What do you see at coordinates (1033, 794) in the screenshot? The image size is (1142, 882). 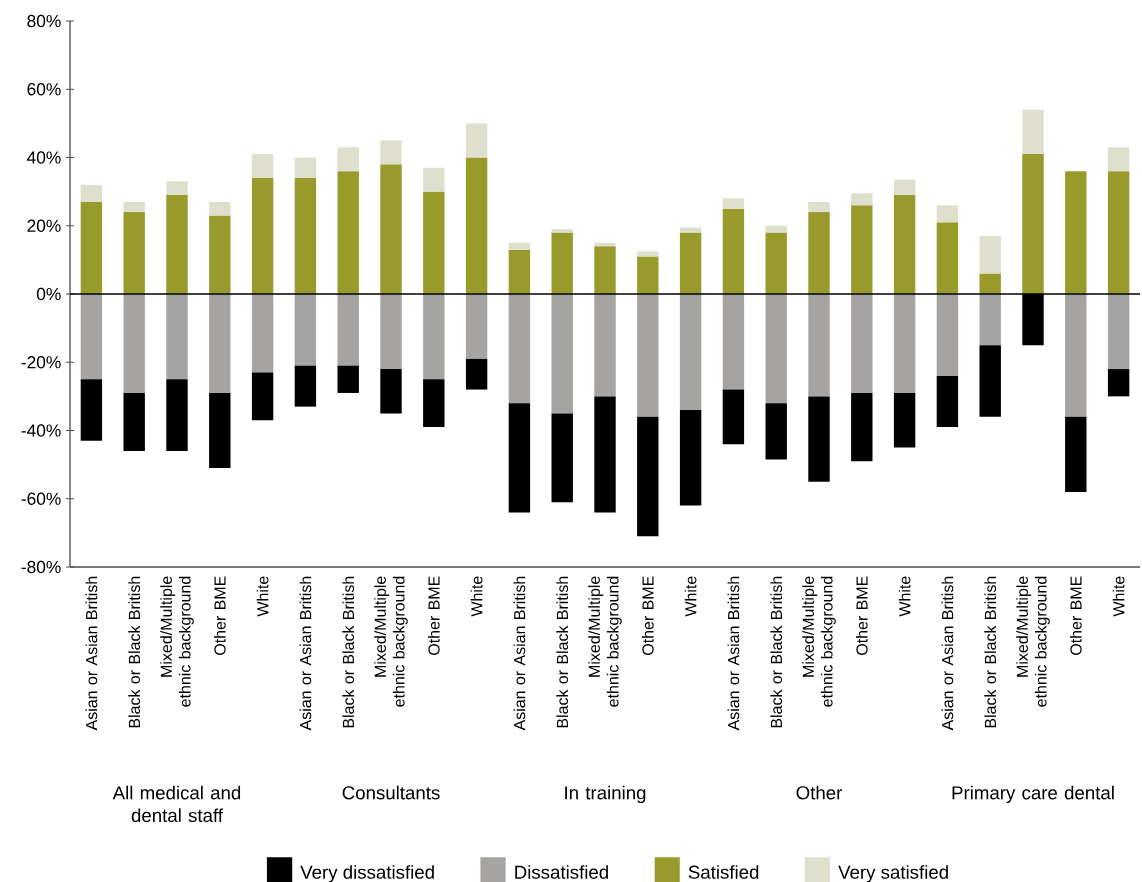 I see `text: Primary care dental` at bounding box center [1033, 794].